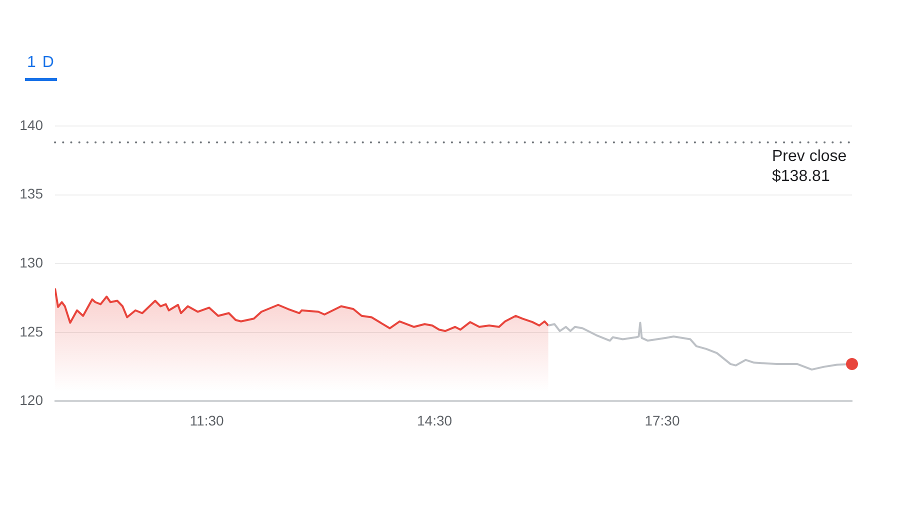 The width and height of the screenshot is (900, 506). I want to click on y-tick-label: 130, so click(32, 262).